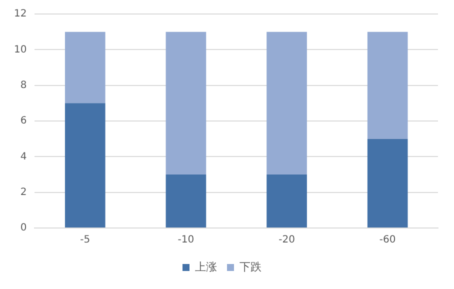  What do you see at coordinates (23, 121) in the screenshot?
I see `y-tick-label: 6` at bounding box center [23, 121].